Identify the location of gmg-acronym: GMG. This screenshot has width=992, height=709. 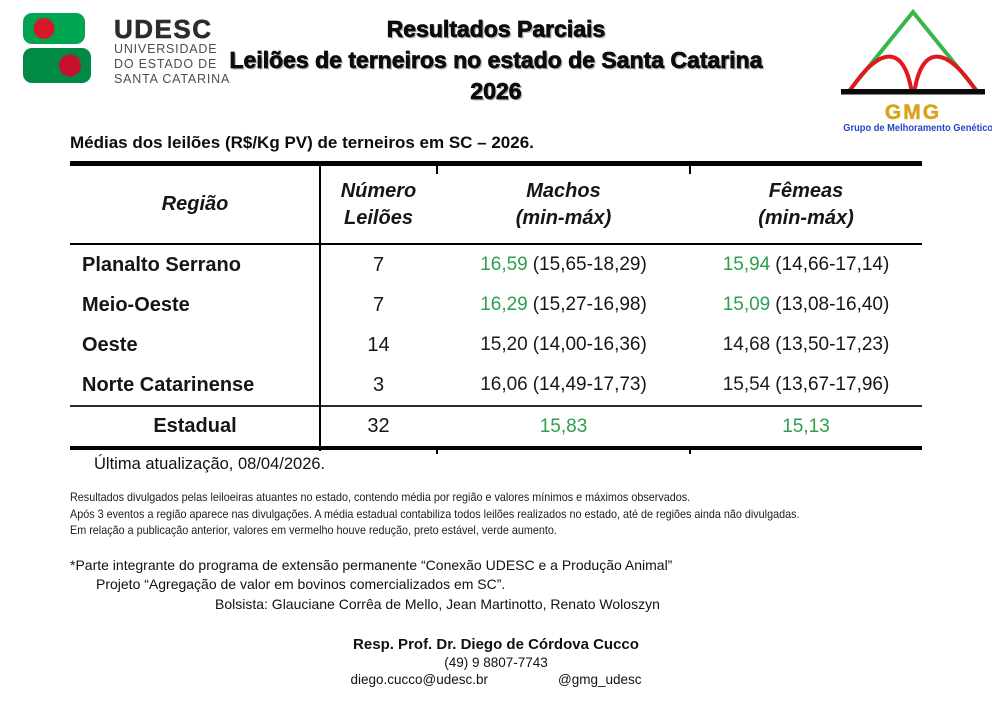
(913, 112).